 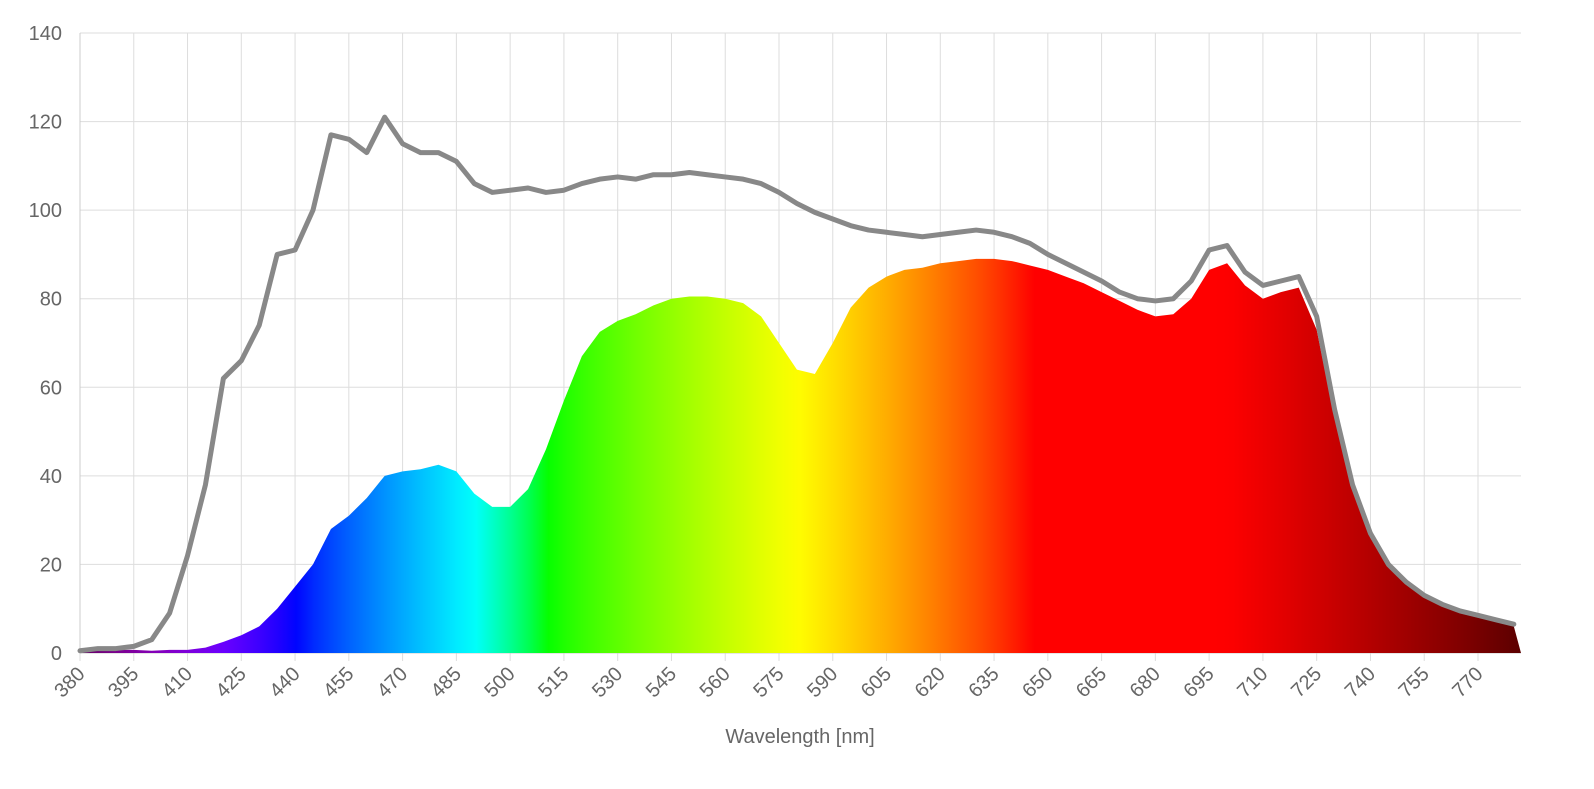 I want to click on y-tick-label: 60, so click(x=51, y=388).